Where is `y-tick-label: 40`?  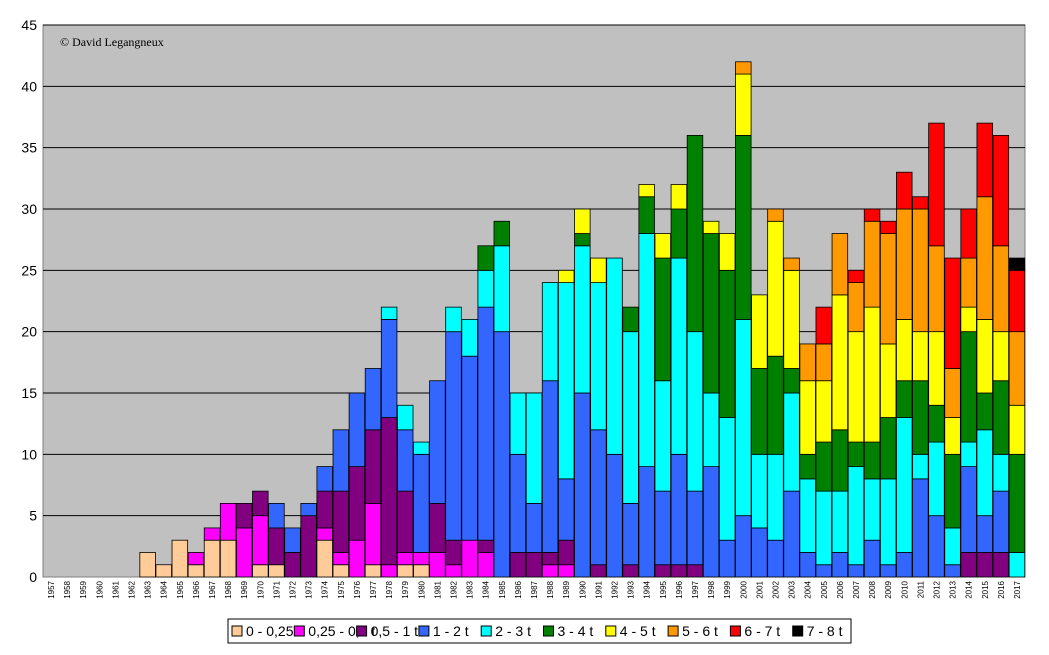 y-tick-label: 40 is located at coordinates (29, 86).